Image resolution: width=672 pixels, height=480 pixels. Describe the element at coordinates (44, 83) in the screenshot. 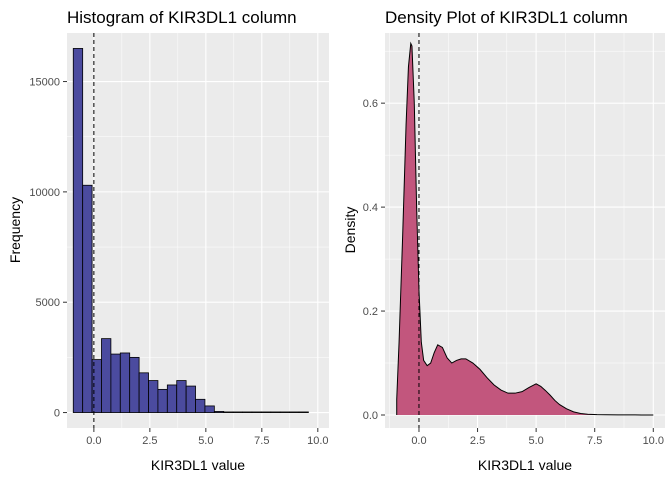

I see `y-tick-label: 15000` at that location.